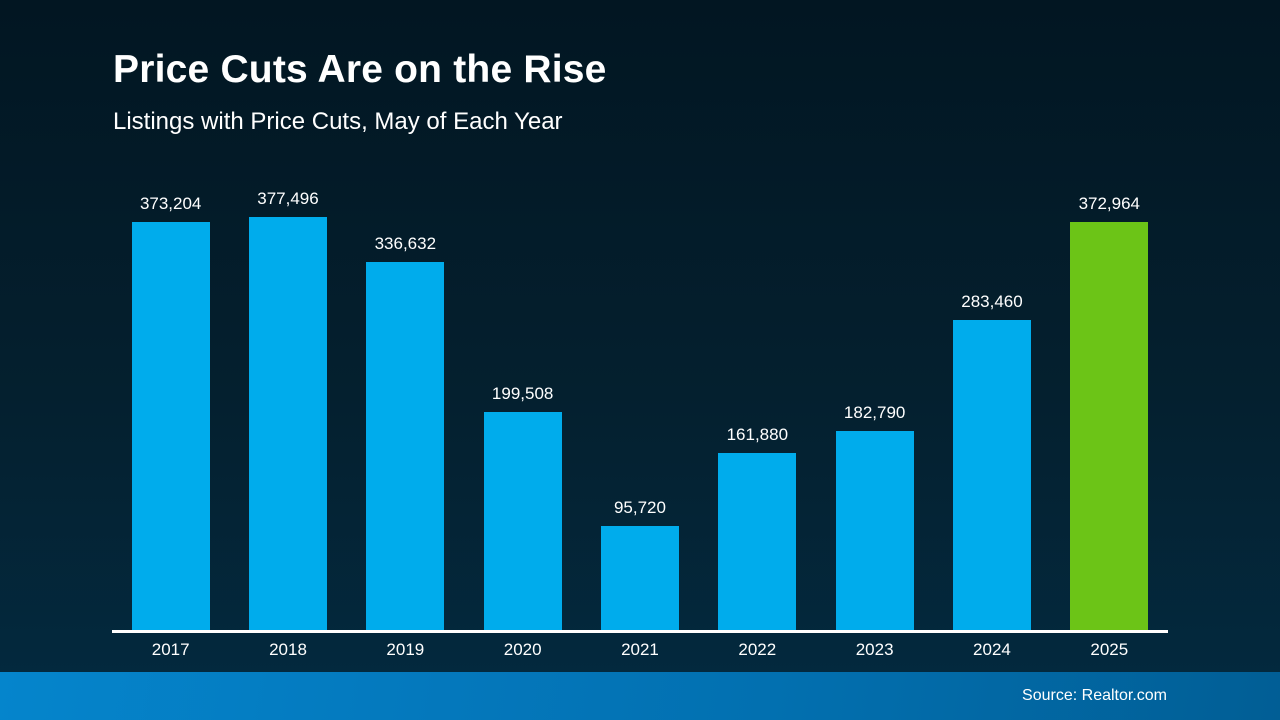 This screenshot has width=1280, height=720. I want to click on bar-group-2025: 372,964, so click(1109, 412).